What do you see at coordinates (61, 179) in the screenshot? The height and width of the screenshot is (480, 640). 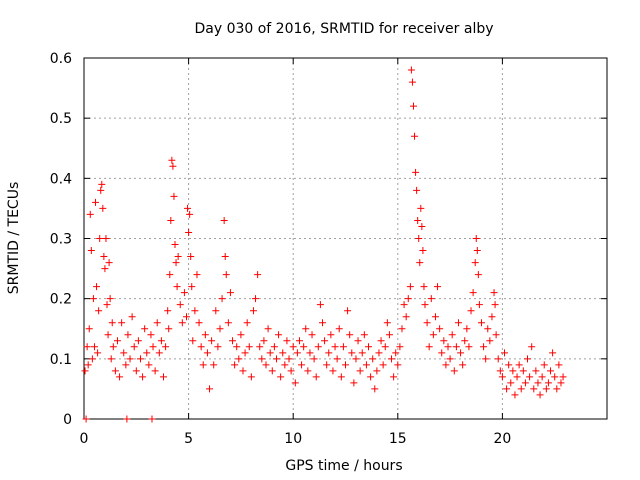 I see `y-tick-label: 0.4` at bounding box center [61, 179].